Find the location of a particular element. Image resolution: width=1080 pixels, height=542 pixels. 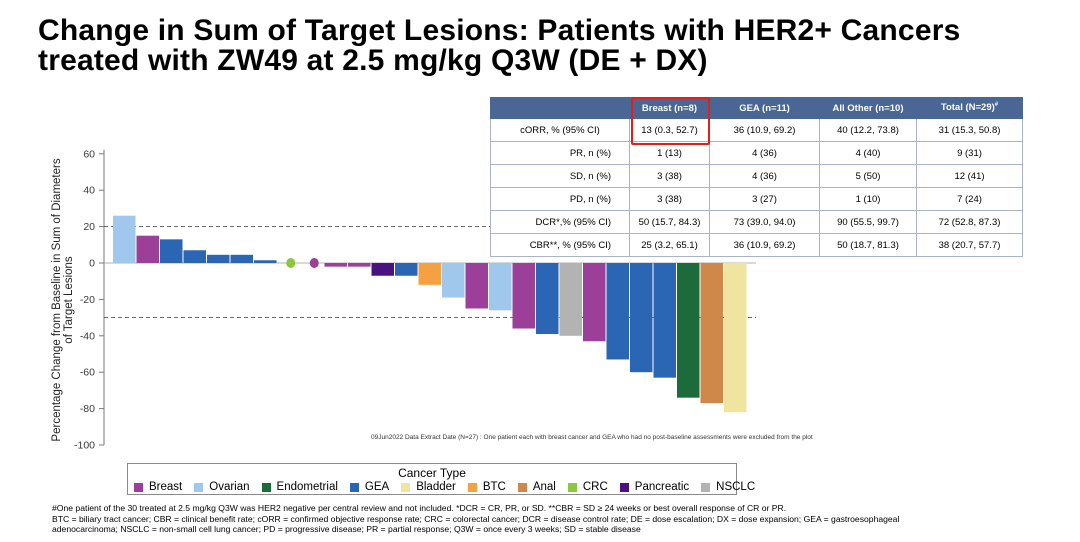

table-cell: 31 (15.3, 50.8) is located at coordinates (969, 130).